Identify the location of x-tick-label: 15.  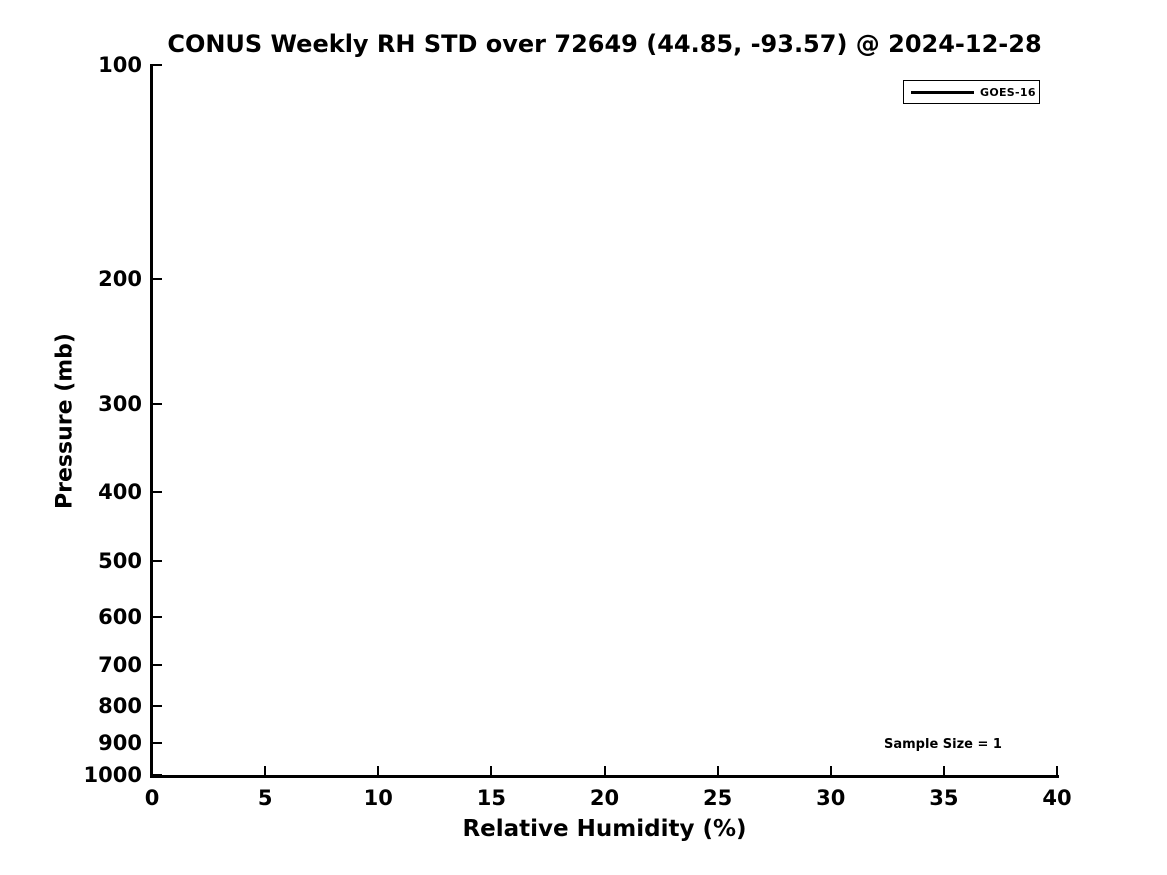
(491, 798).